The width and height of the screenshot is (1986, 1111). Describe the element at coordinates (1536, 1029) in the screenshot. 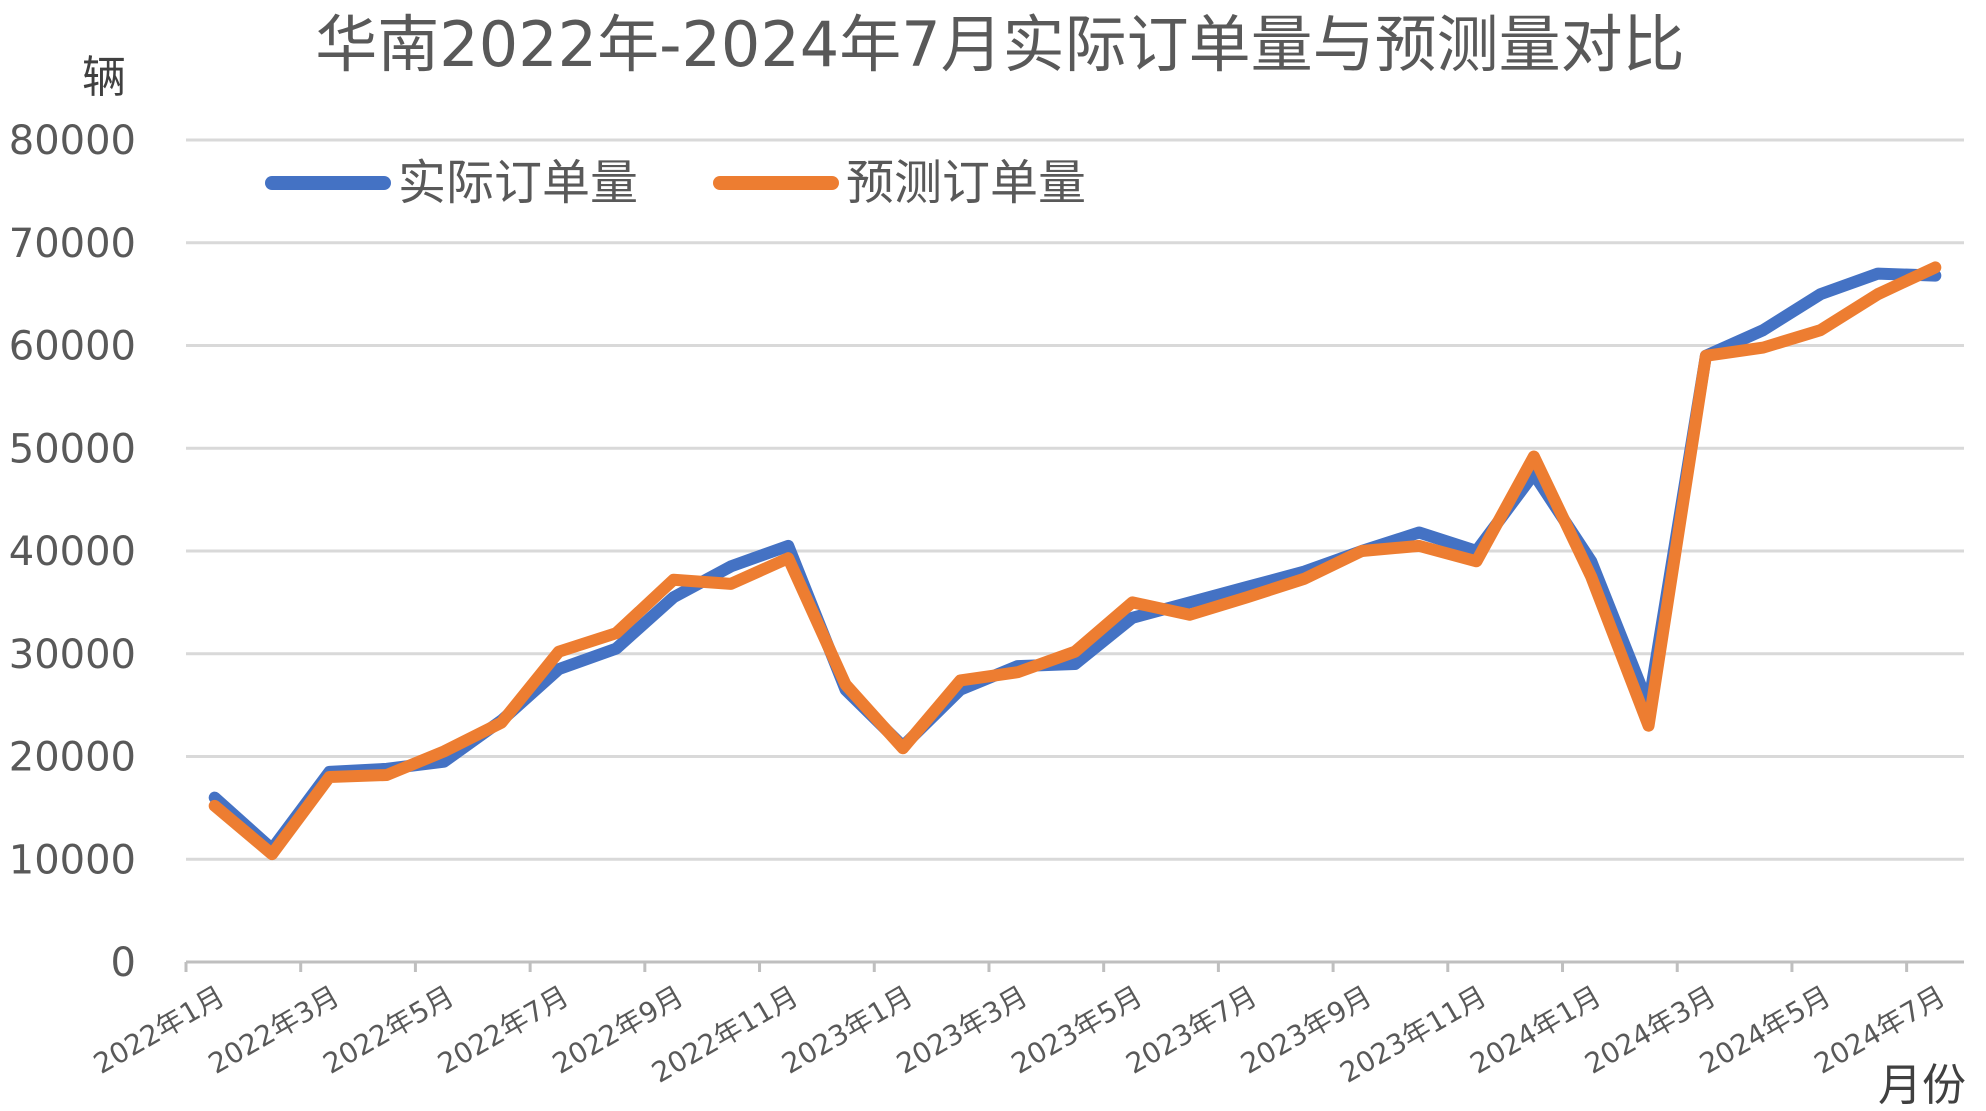

I see `x-tick-label: 2024年1月` at that location.